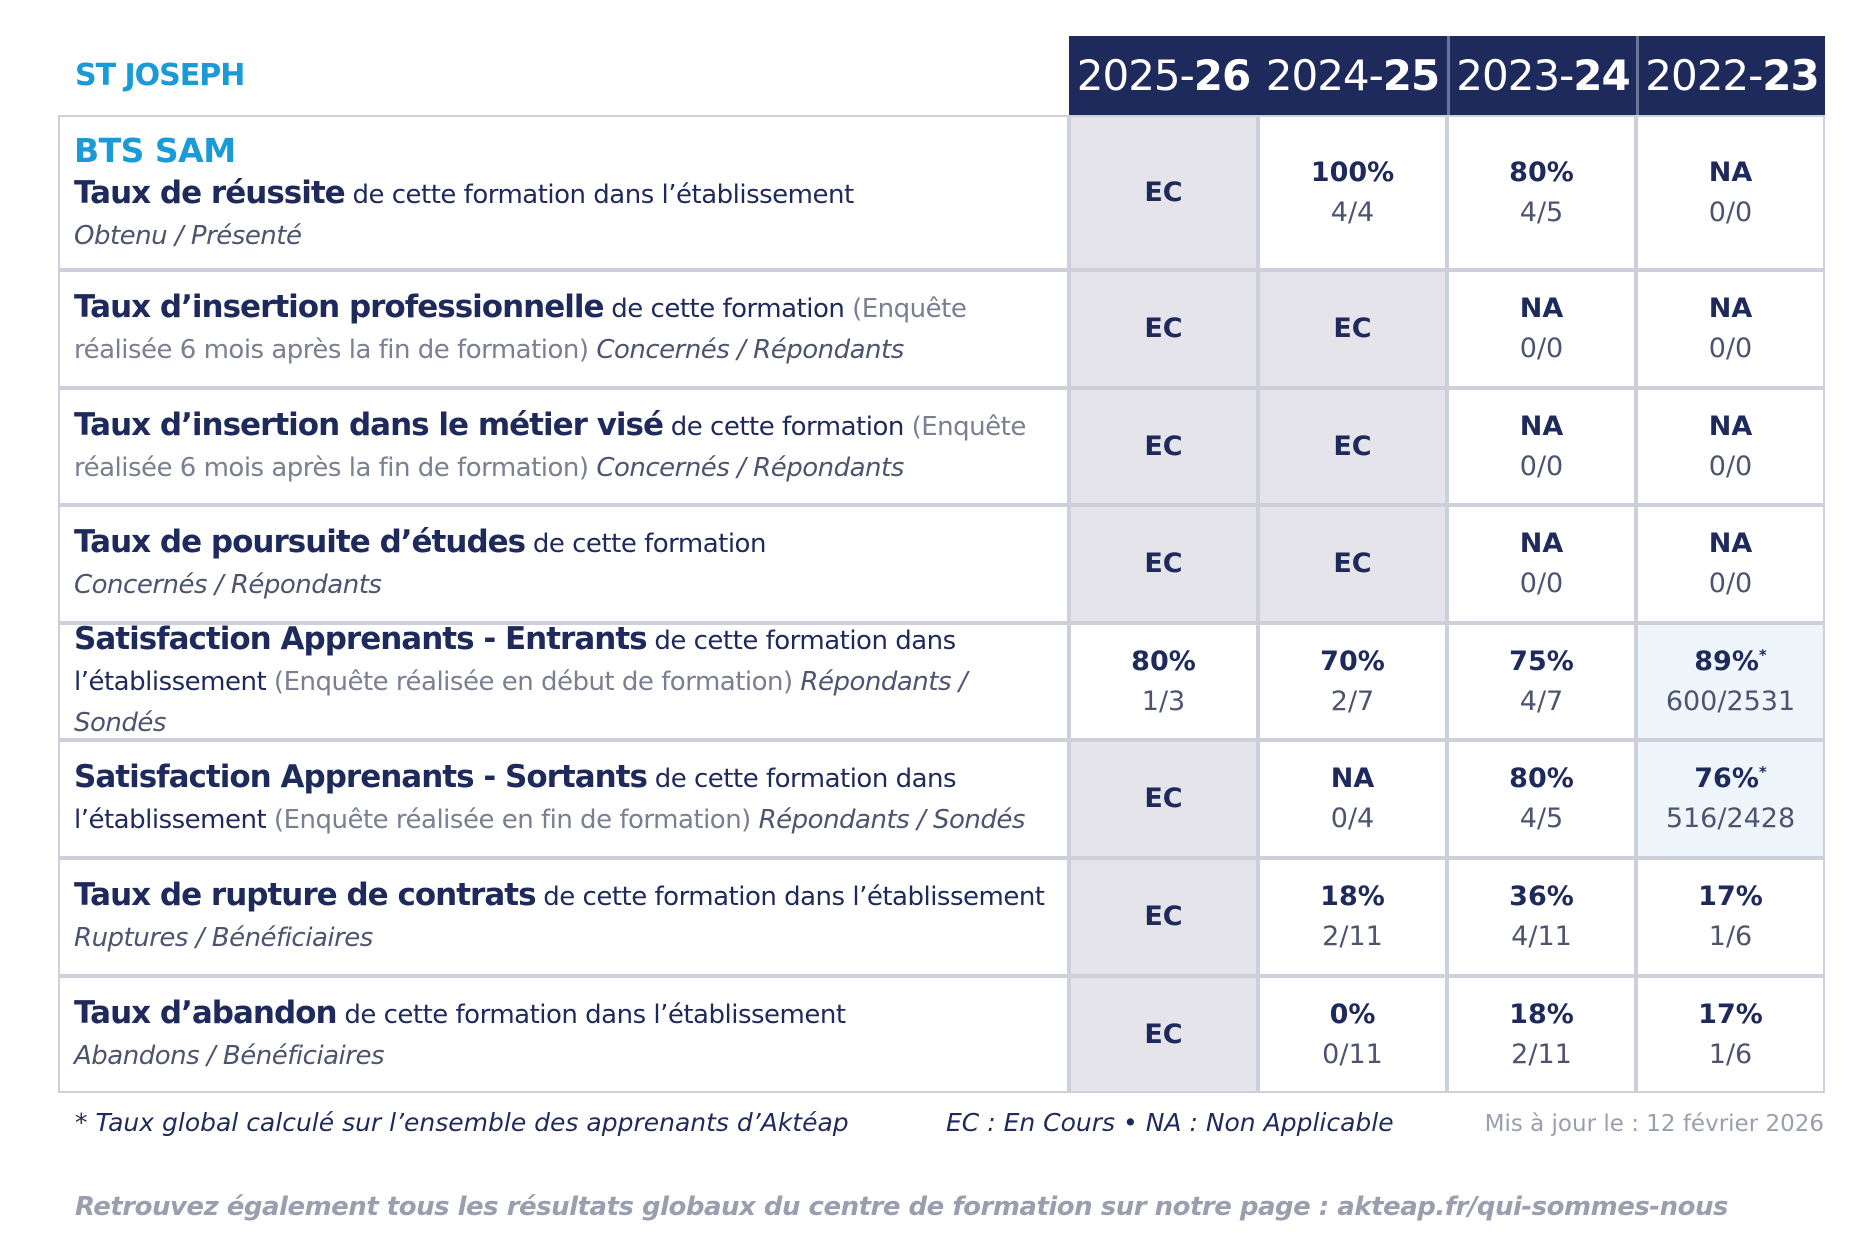 The image size is (1875, 1250). What do you see at coordinates (155, 150) in the screenshot?
I see `program-name: BTS SAM` at bounding box center [155, 150].